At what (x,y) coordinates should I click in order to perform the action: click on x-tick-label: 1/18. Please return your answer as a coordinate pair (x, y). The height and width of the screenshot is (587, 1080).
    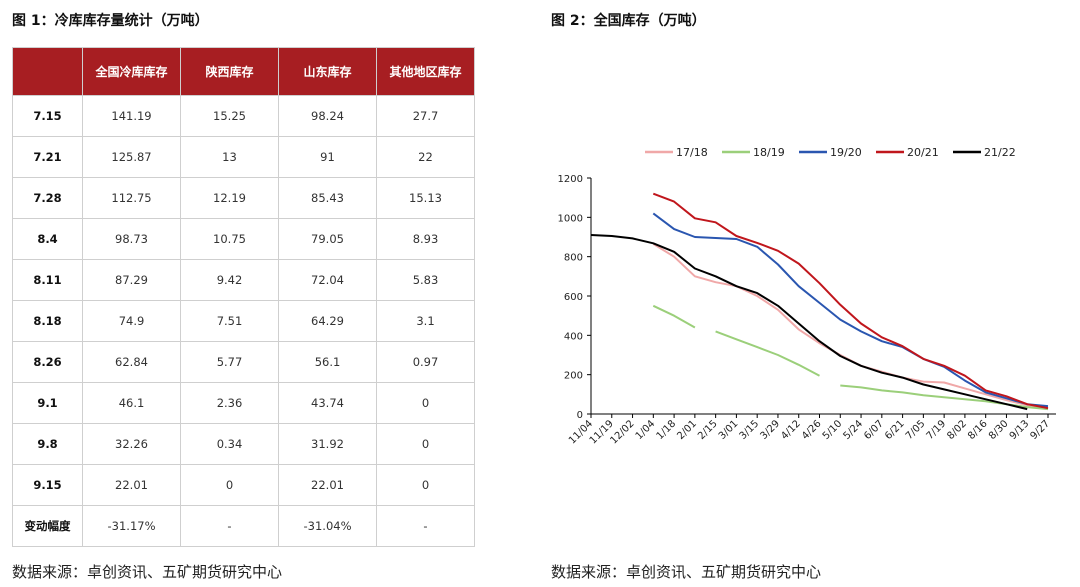
    Looking at the image, I should click on (667, 430).